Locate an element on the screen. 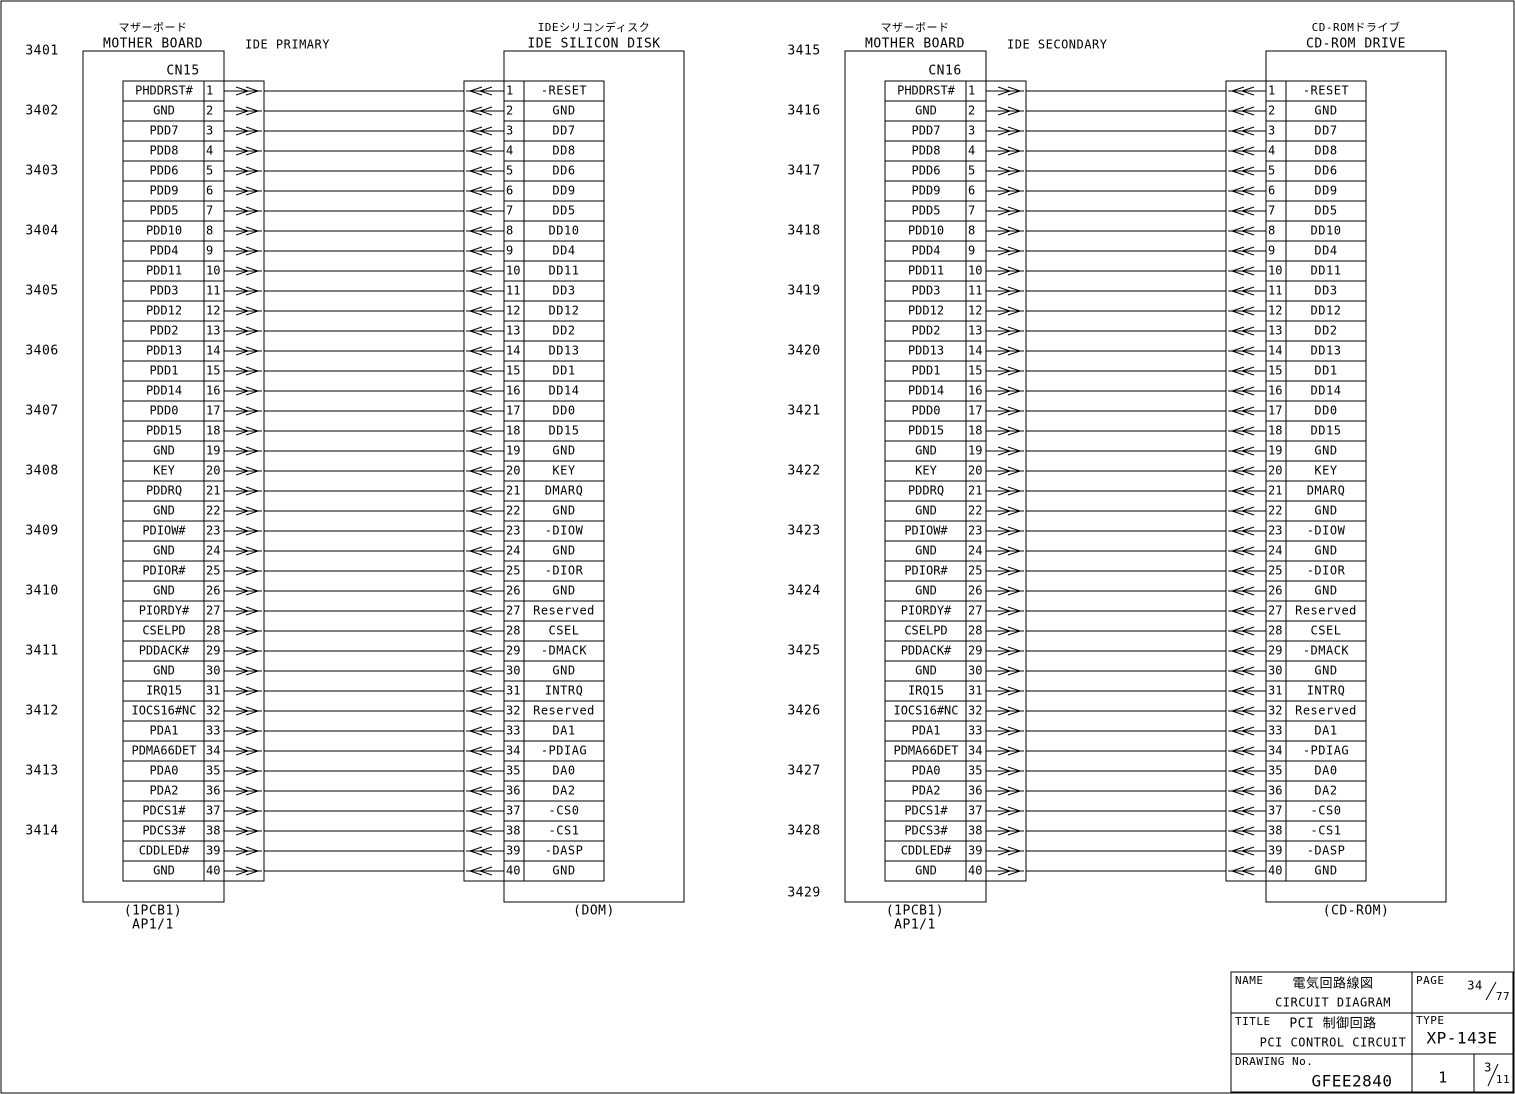 Image resolution: width=1515 pixels, height=1094 pixels. pin: 39 is located at coordinates (513, 851).